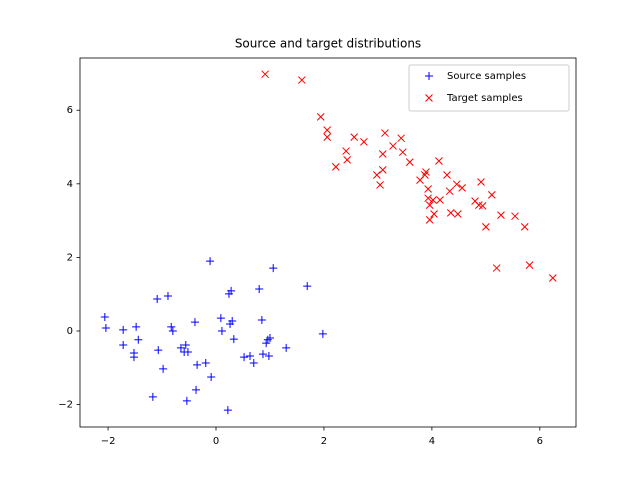 This screenshot has width=640, height=480. Describe the element at coordinates (70, 331) in the screenshot. I see `y-tick-label: 0` at that location.